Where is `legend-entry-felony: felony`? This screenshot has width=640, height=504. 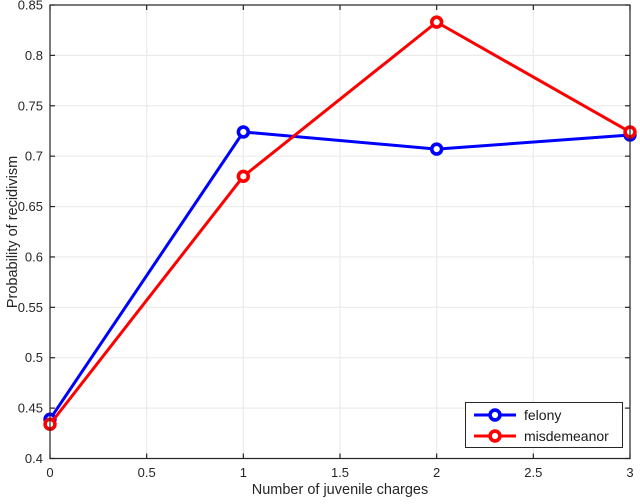 legend-entry-felony: felony is located at coordinates (544, 414).